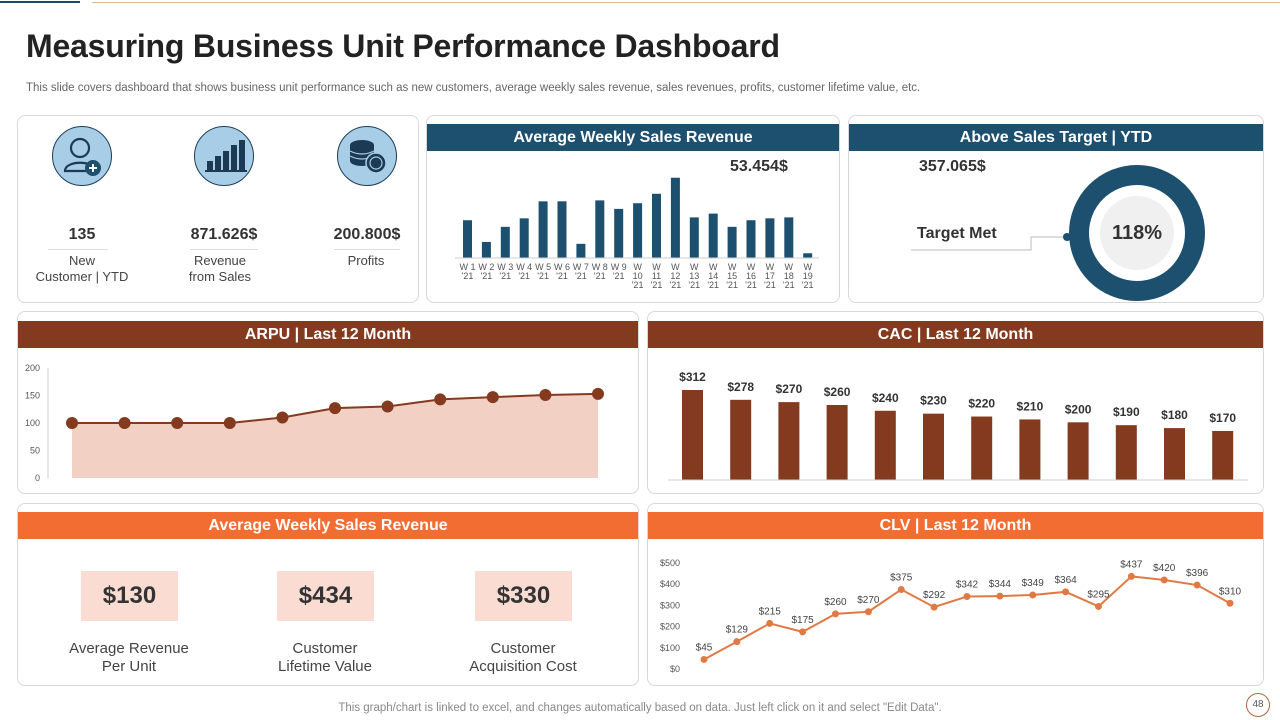 The image size is (1280, 720). I want to click on arpu-y-tick: 150, so click(32, 396).